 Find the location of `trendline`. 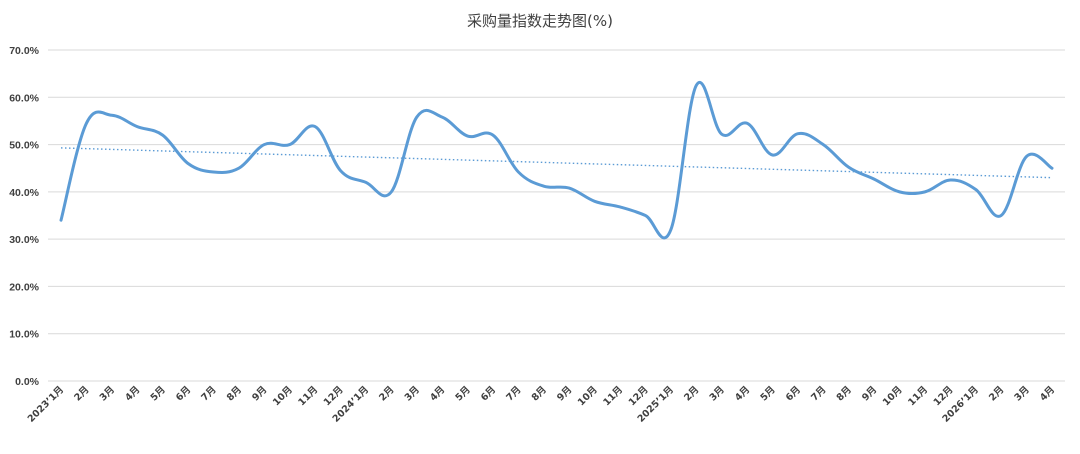

trendline is located at coordinates (556, 163).